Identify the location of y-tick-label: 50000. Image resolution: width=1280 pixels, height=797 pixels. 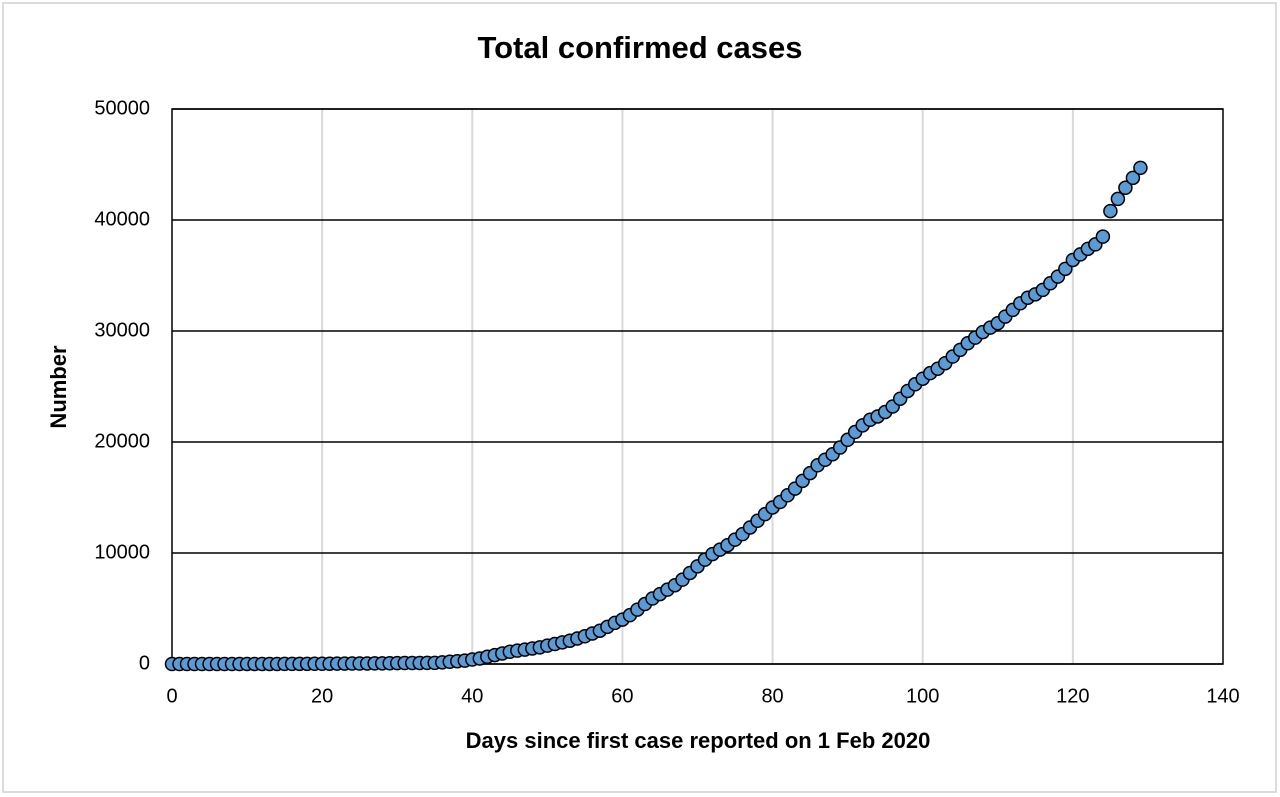
(122, 108).